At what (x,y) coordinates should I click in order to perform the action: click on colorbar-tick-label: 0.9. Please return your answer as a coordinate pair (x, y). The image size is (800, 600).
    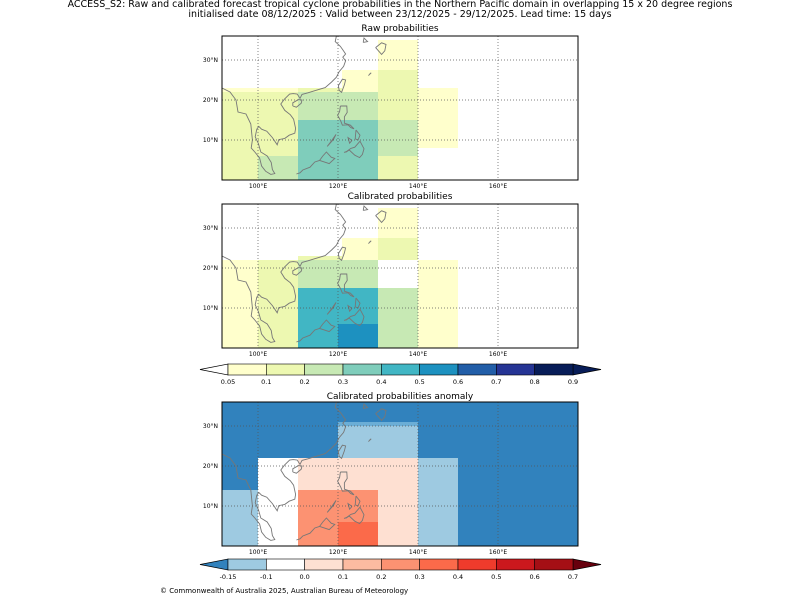
    Looking at the image, I should click on (573, 382).